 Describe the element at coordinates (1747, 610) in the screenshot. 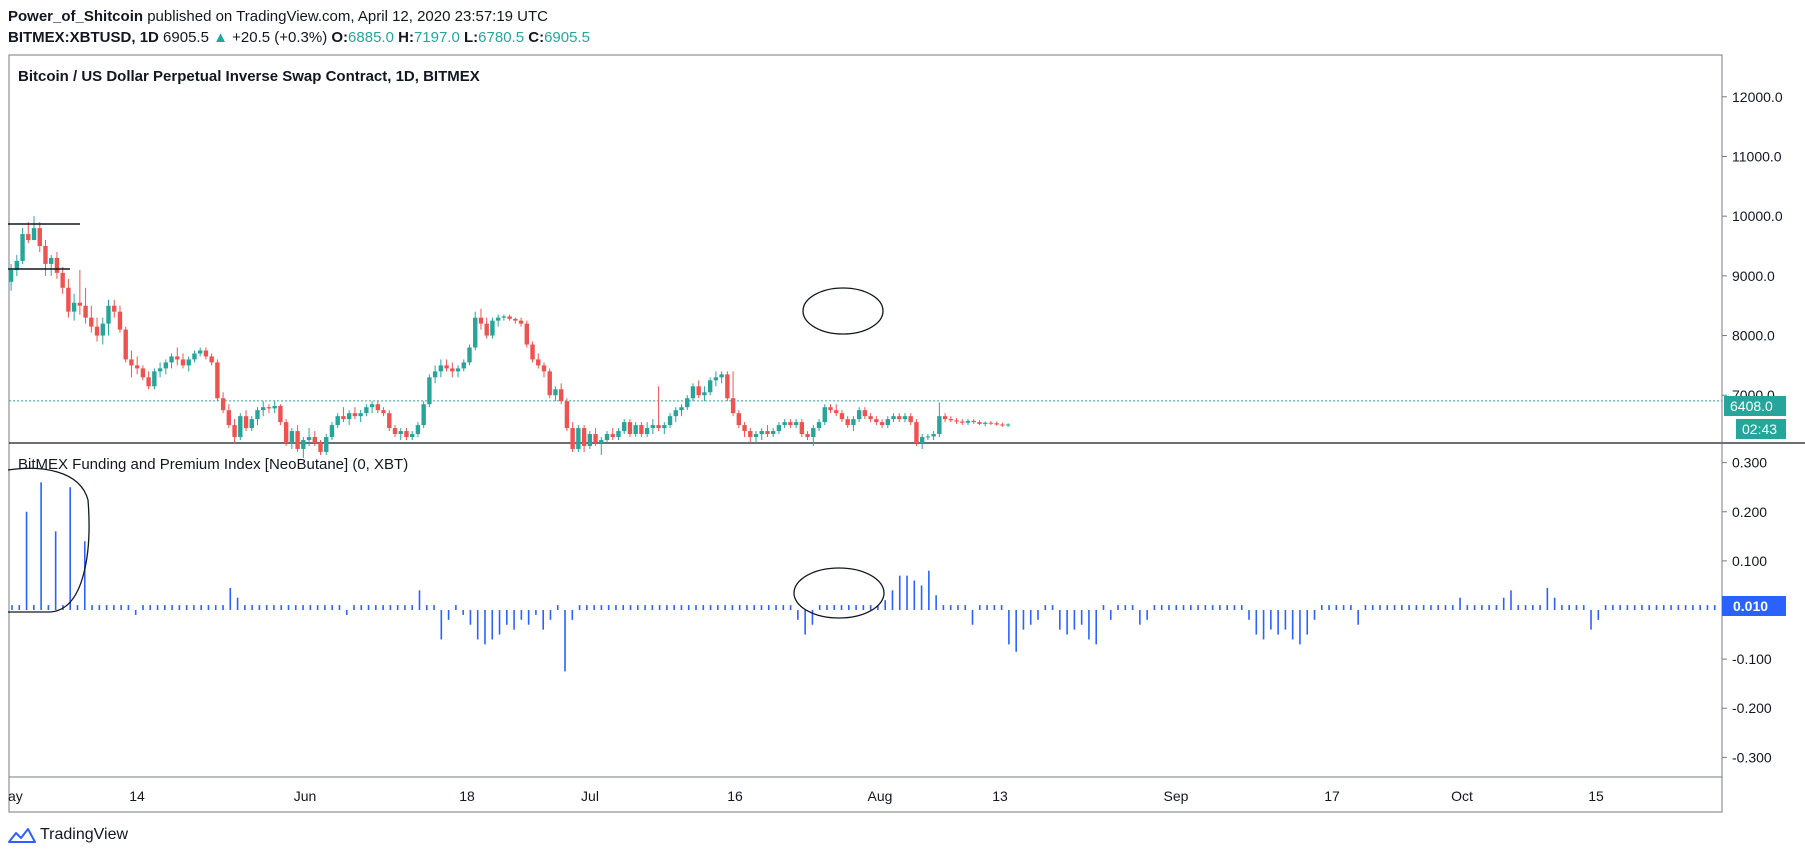

I see `funding-axis-ticks: -0.300 -0.200 -0.100 0.100 0.200 0.300` at that location.